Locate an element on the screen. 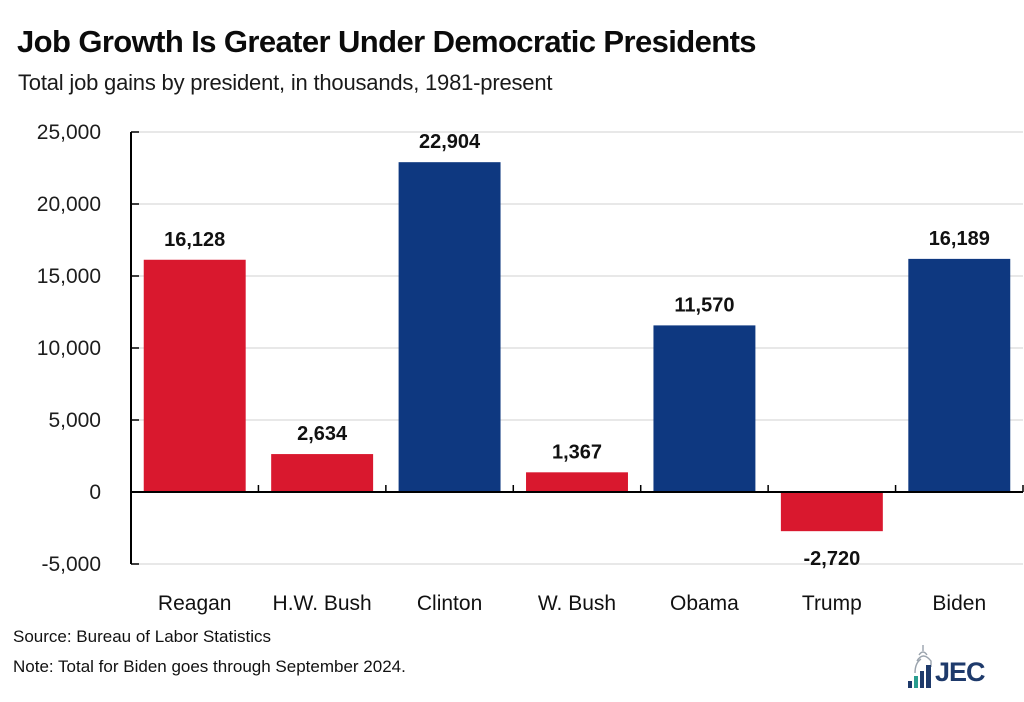 Image resolution: width=1024 pixels, height=702 pixels. x-tick-label: Obama is located at coordinates (704, 603).